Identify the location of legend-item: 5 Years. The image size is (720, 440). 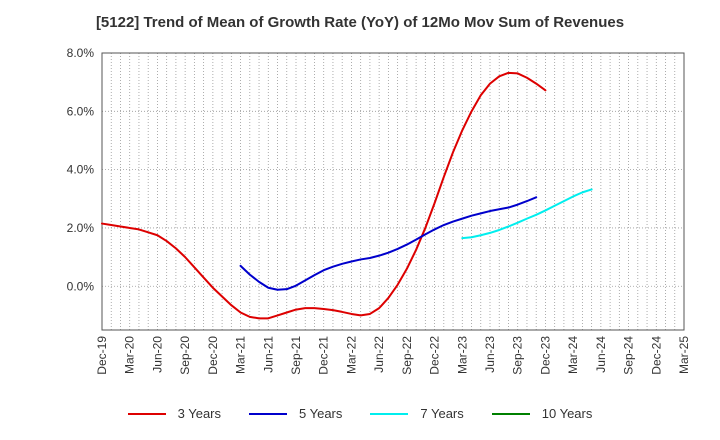
(295, 413).